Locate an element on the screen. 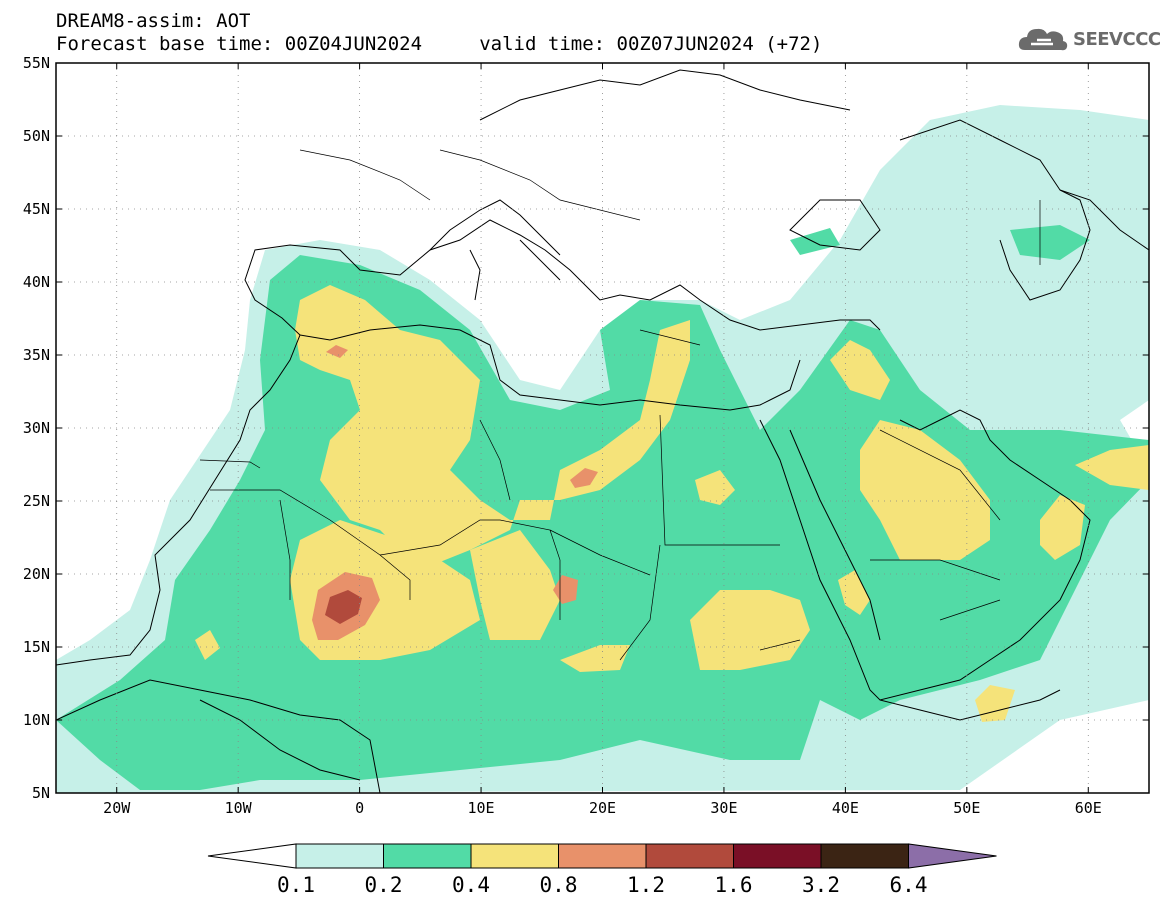 The image size is (1165, 905). lat-label: 15N is located at coordinates (36, 647).